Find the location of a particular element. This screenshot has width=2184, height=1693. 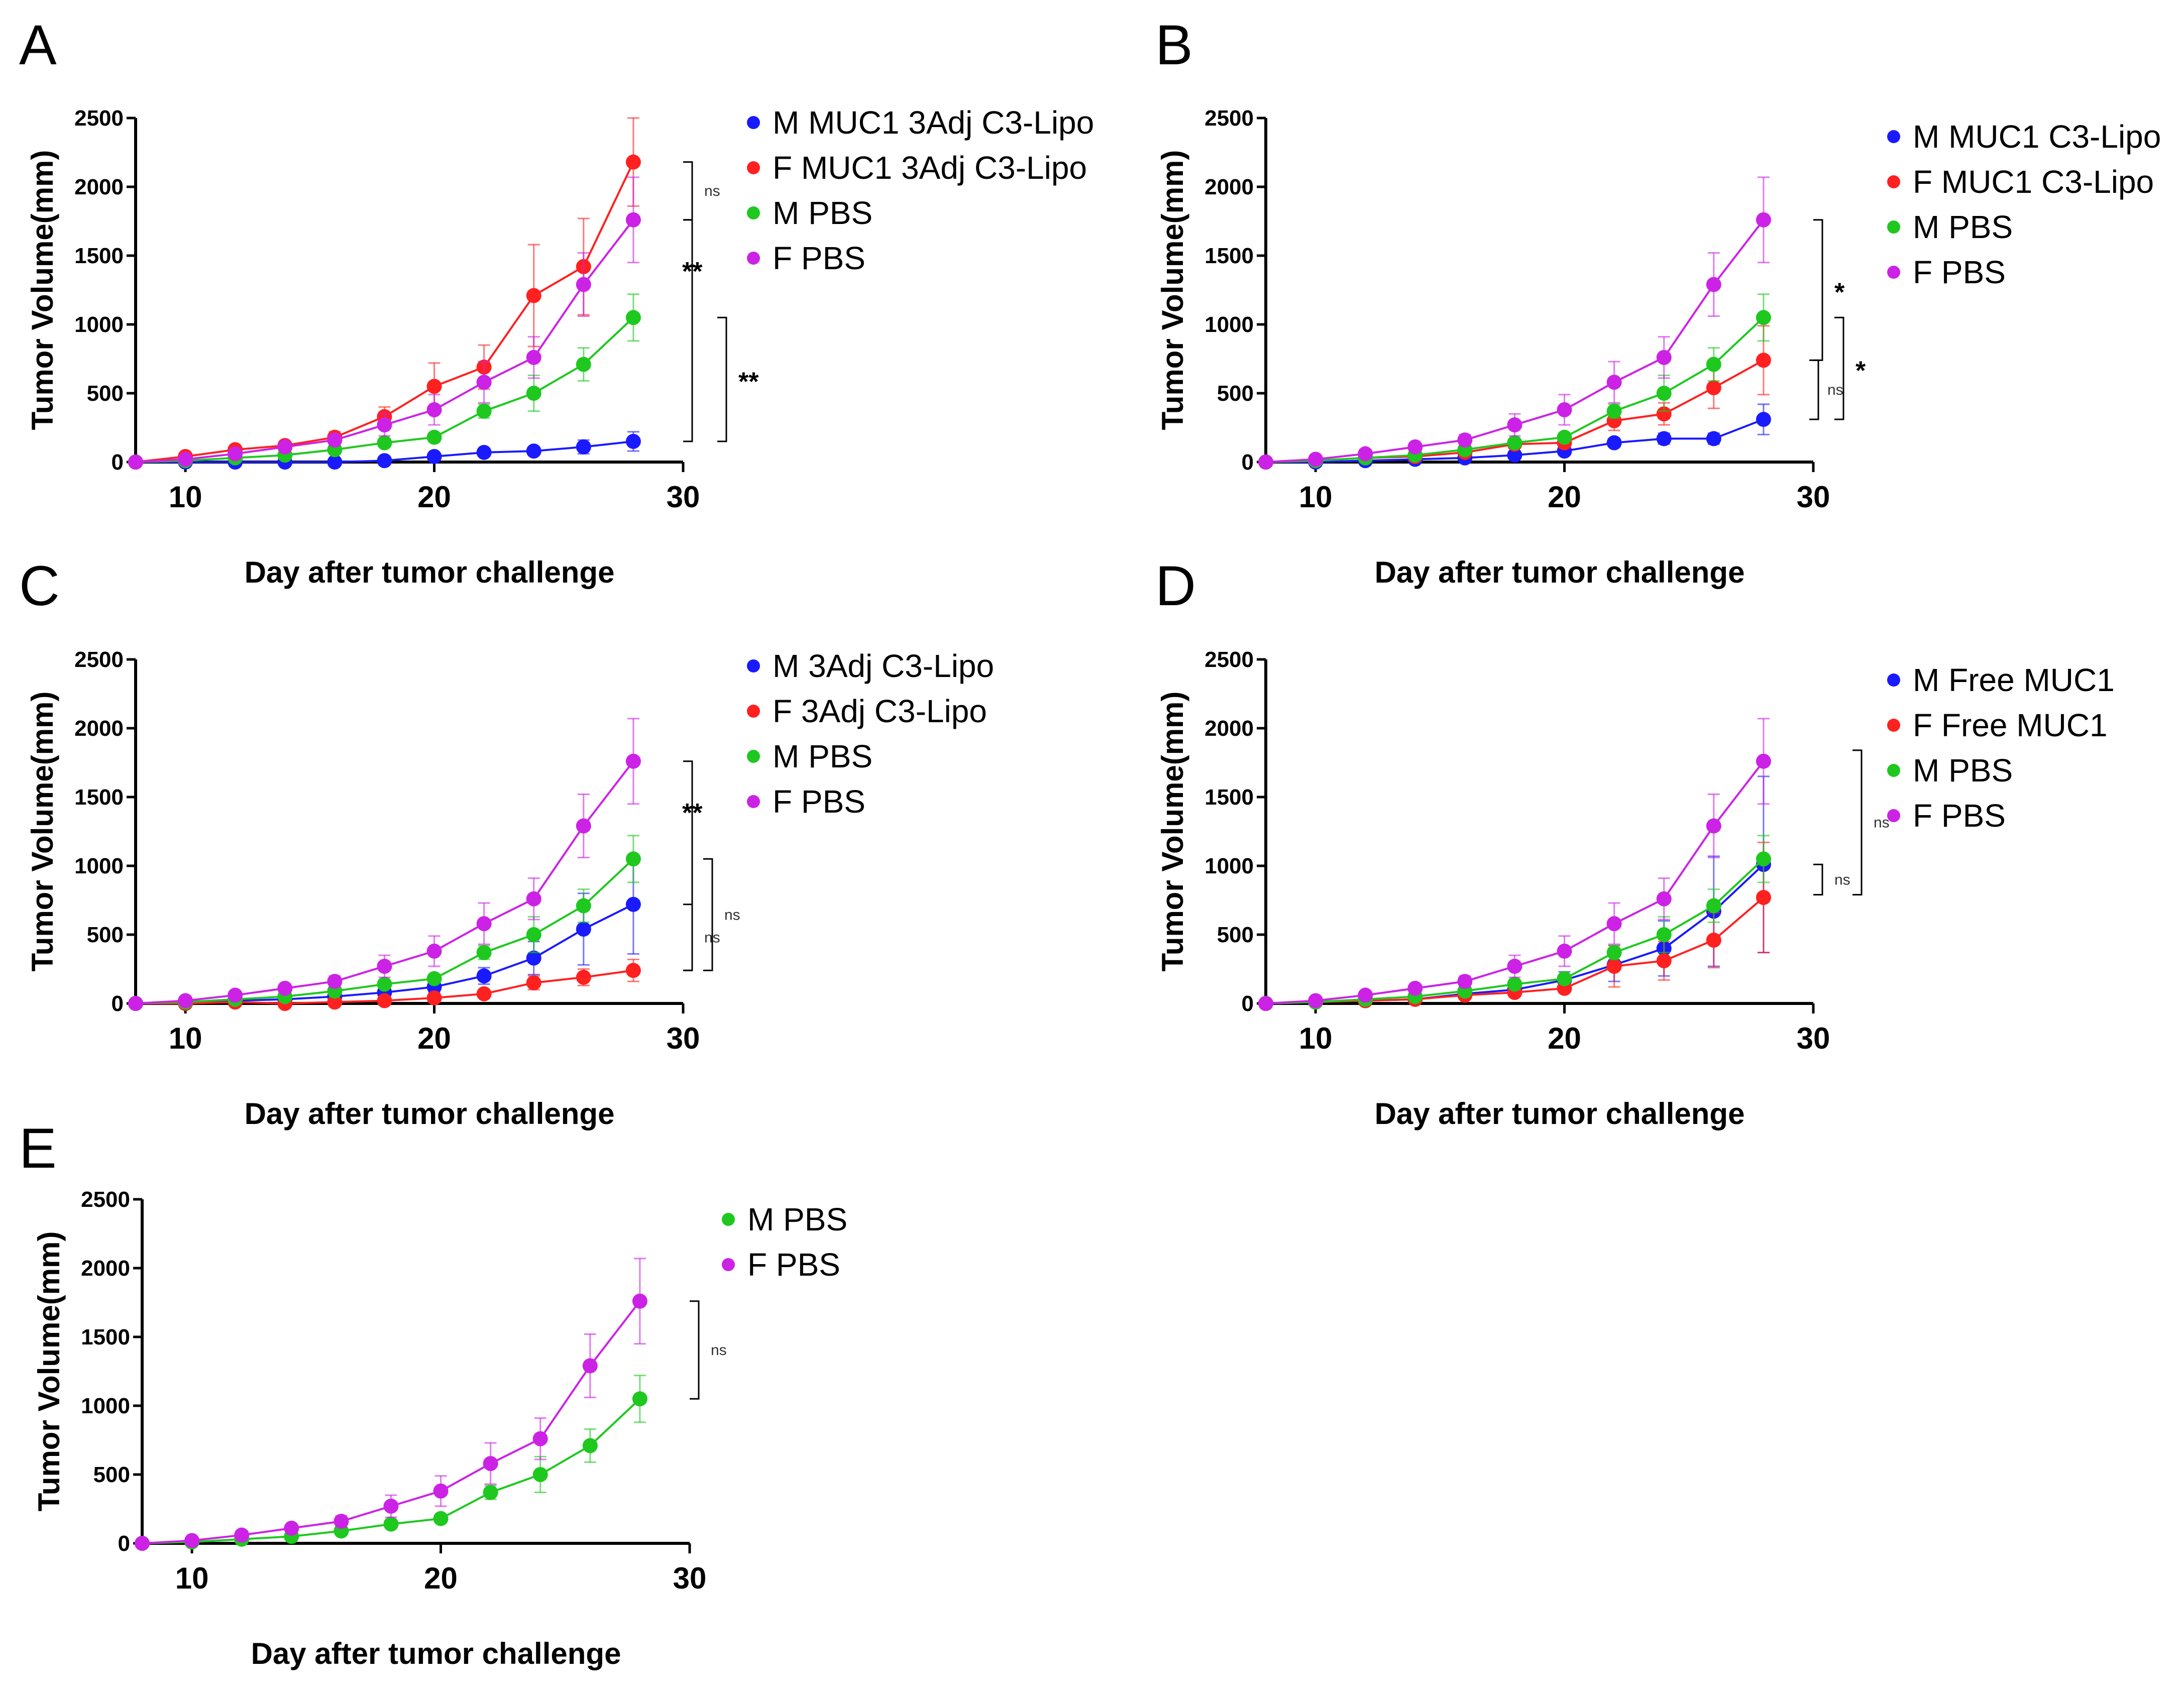

legend-label: F PBS is located at coordinates (1959, 272).